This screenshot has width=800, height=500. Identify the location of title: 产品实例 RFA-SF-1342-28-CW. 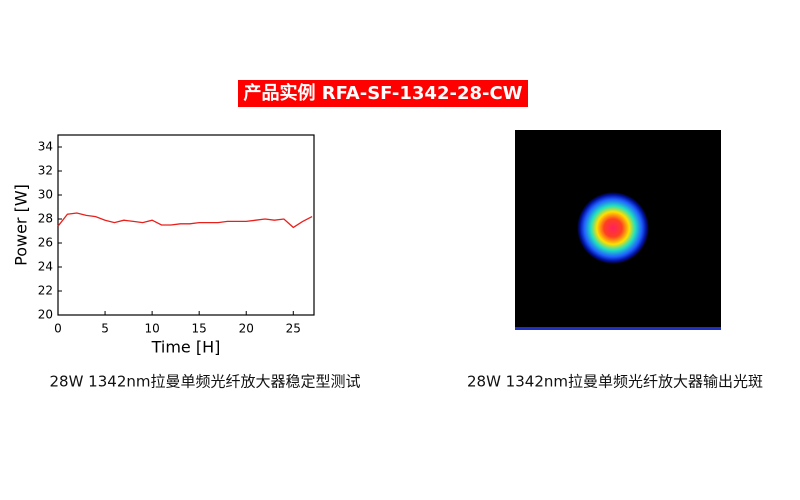
(382, 93).